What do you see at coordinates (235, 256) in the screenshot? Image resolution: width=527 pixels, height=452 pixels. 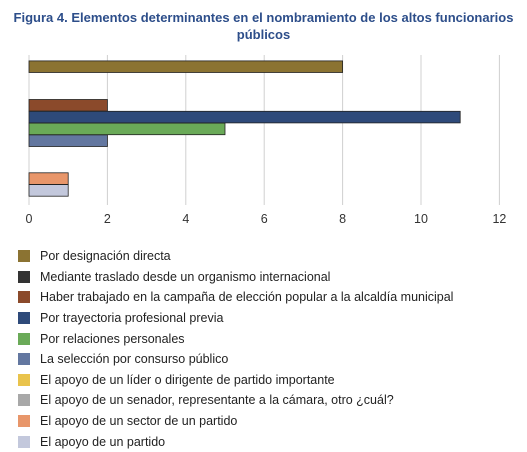 I see `legend-item: Por designación directa` at bounding box center [235, 256].